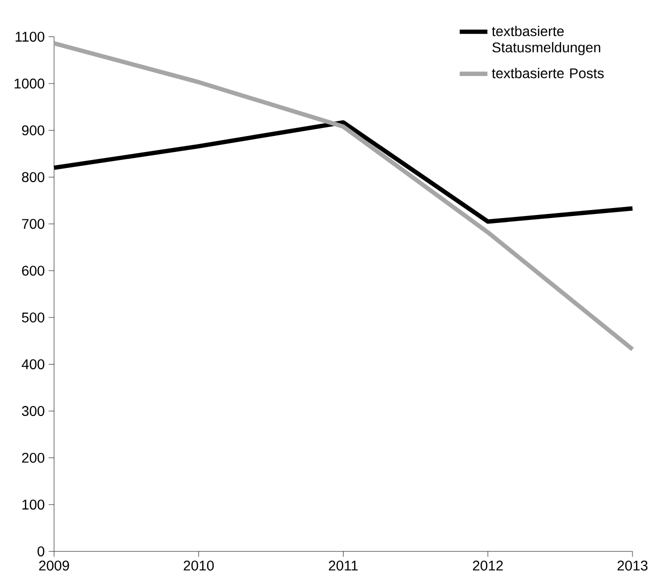 This screenshot has height=588, width=666. Describe the element at coordinates (199, 565) in the screenshot. I see `x-tick-label: 2010` at that location.